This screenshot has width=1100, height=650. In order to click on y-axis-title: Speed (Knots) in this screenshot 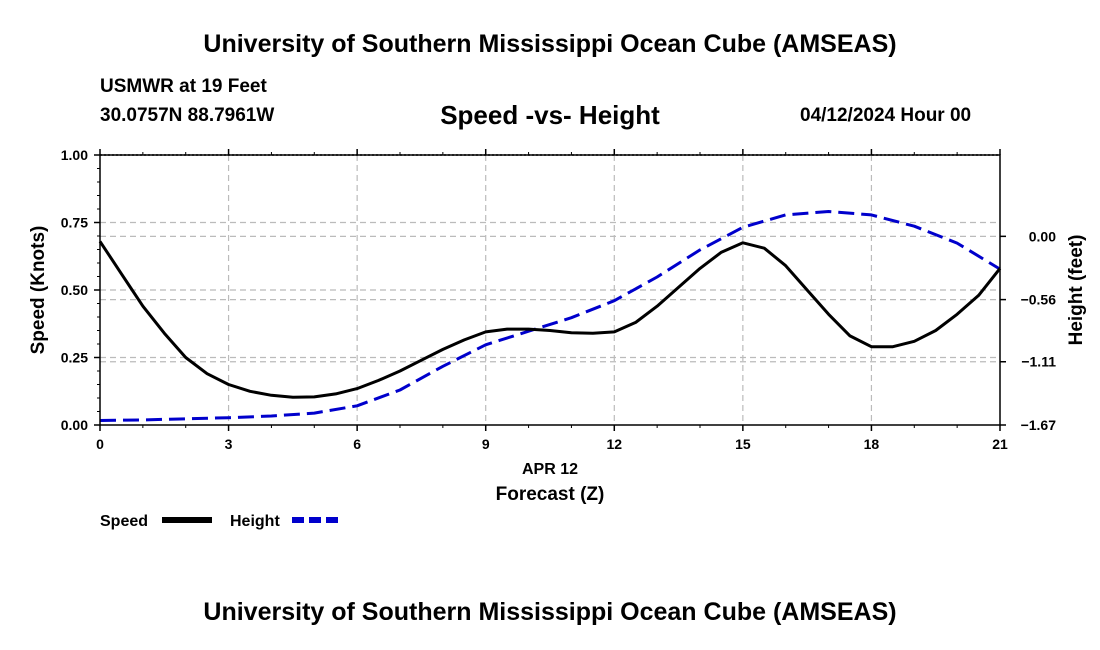, I will do `click(38, 290)`.